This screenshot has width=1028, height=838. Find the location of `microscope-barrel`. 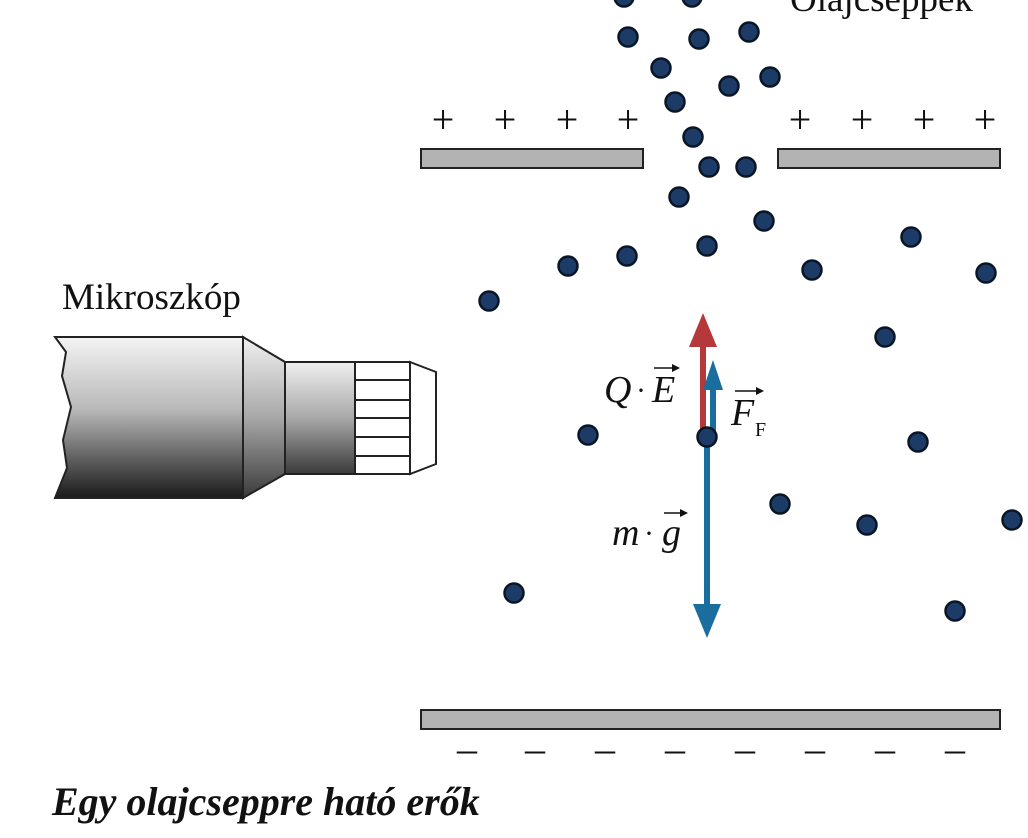

microscope-barrel is located at coordinates (320, 418).